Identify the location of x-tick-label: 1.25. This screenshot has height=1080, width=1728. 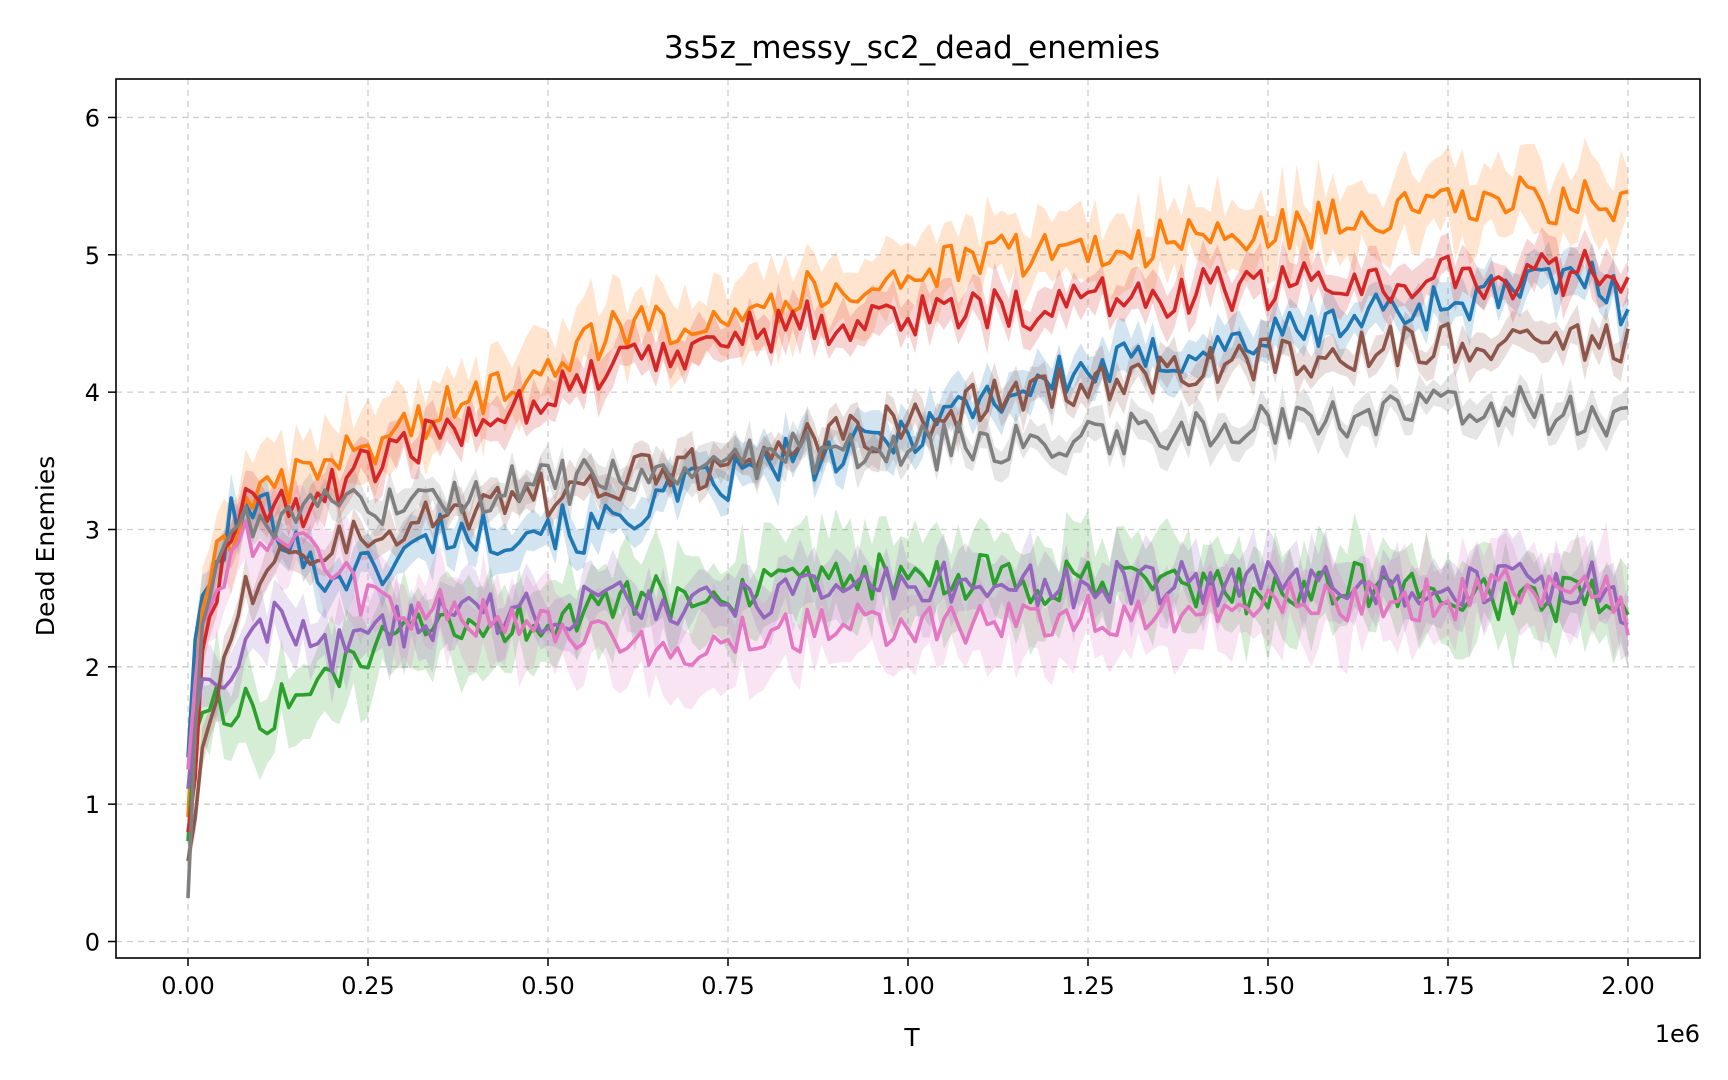
(1087, 986).